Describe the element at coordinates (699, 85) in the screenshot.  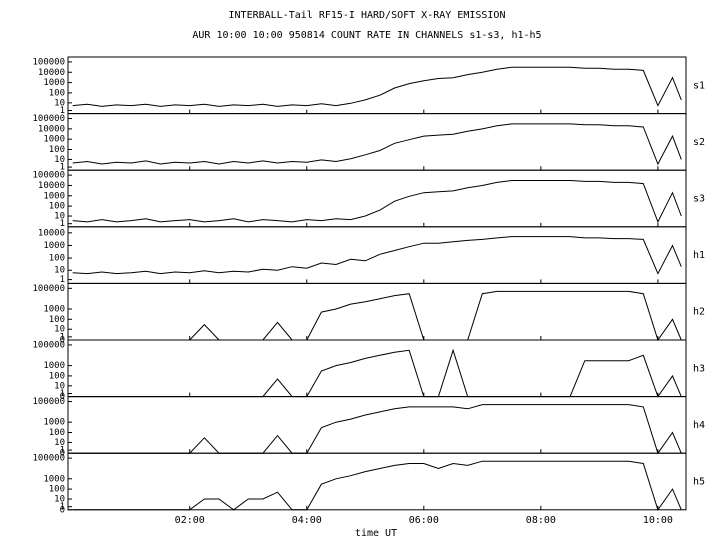
I see `panel-label: s1` at that location.